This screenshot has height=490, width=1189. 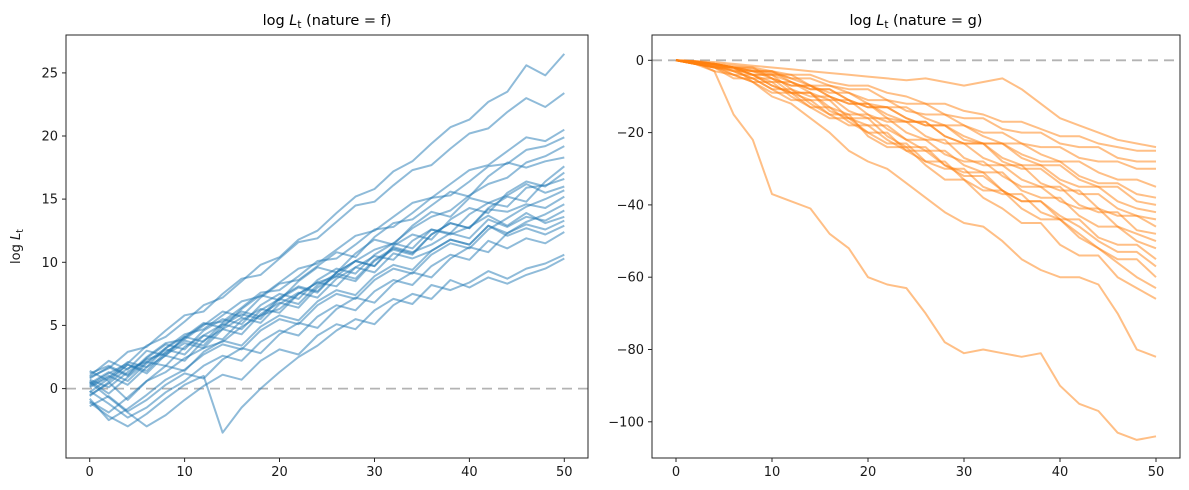 I want to click on y-tick-label: −100, so click(x=626, y=422).